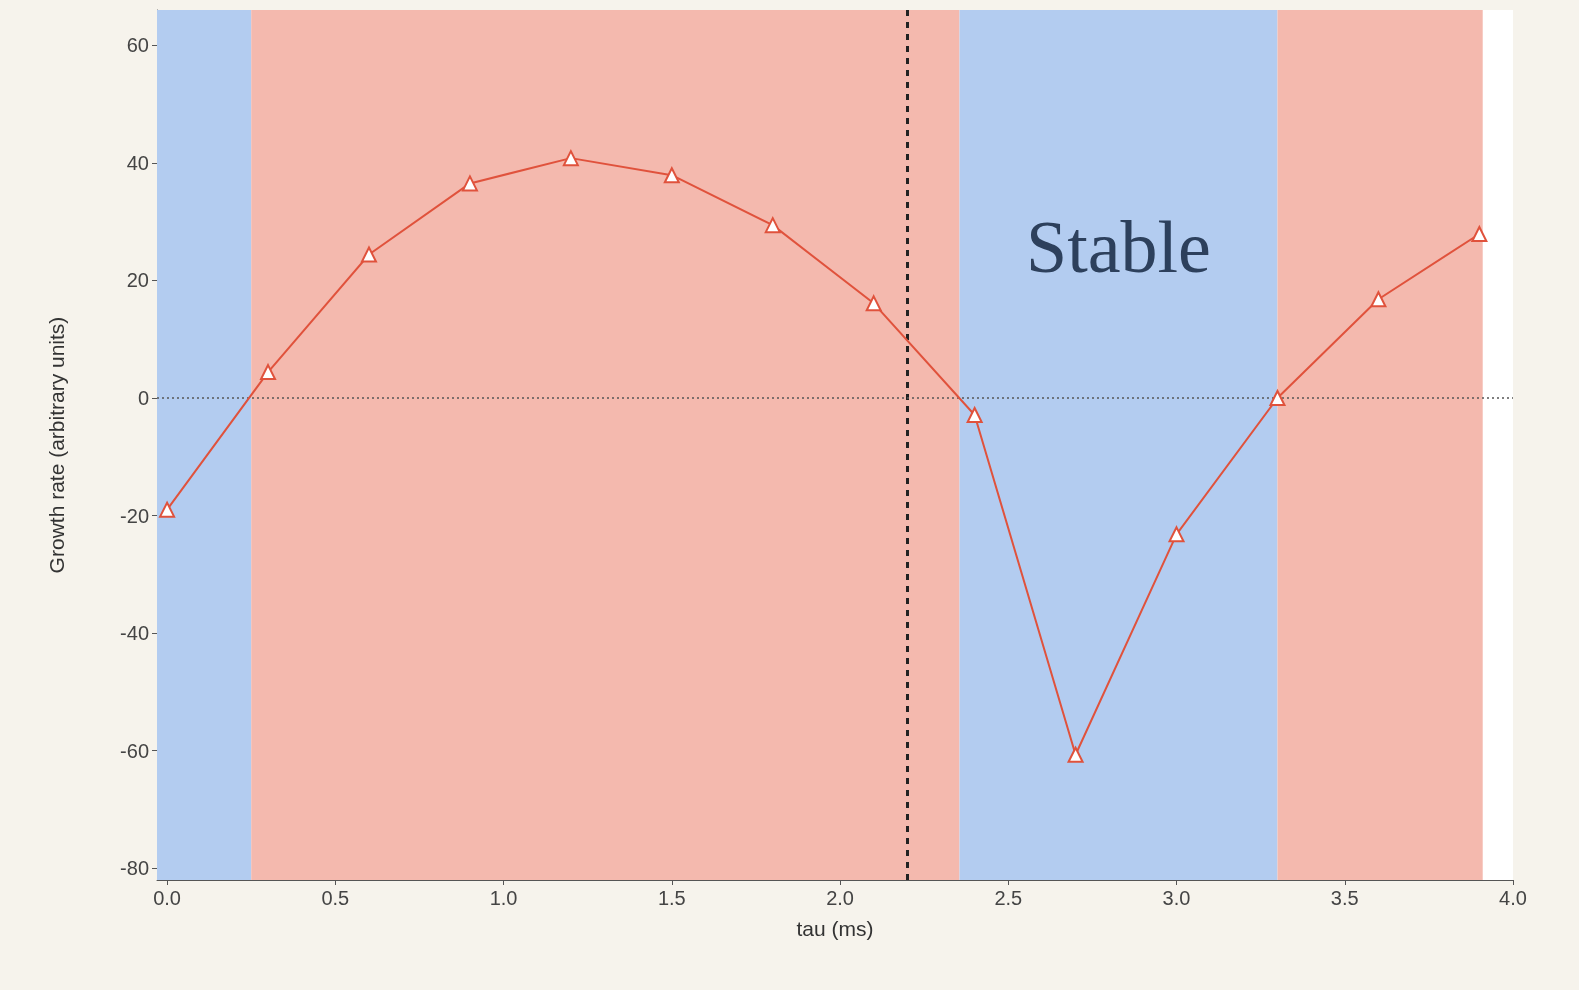  Describe the element at coordinates (137, 162) in the screenshot. I see `y-tick-label: 40` at that location.